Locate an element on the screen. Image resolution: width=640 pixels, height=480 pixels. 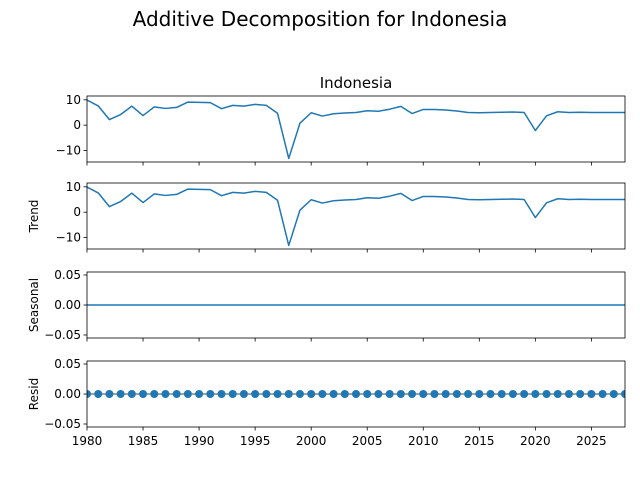
x-tick-label: 2000 is located at coordinates (311, 441).